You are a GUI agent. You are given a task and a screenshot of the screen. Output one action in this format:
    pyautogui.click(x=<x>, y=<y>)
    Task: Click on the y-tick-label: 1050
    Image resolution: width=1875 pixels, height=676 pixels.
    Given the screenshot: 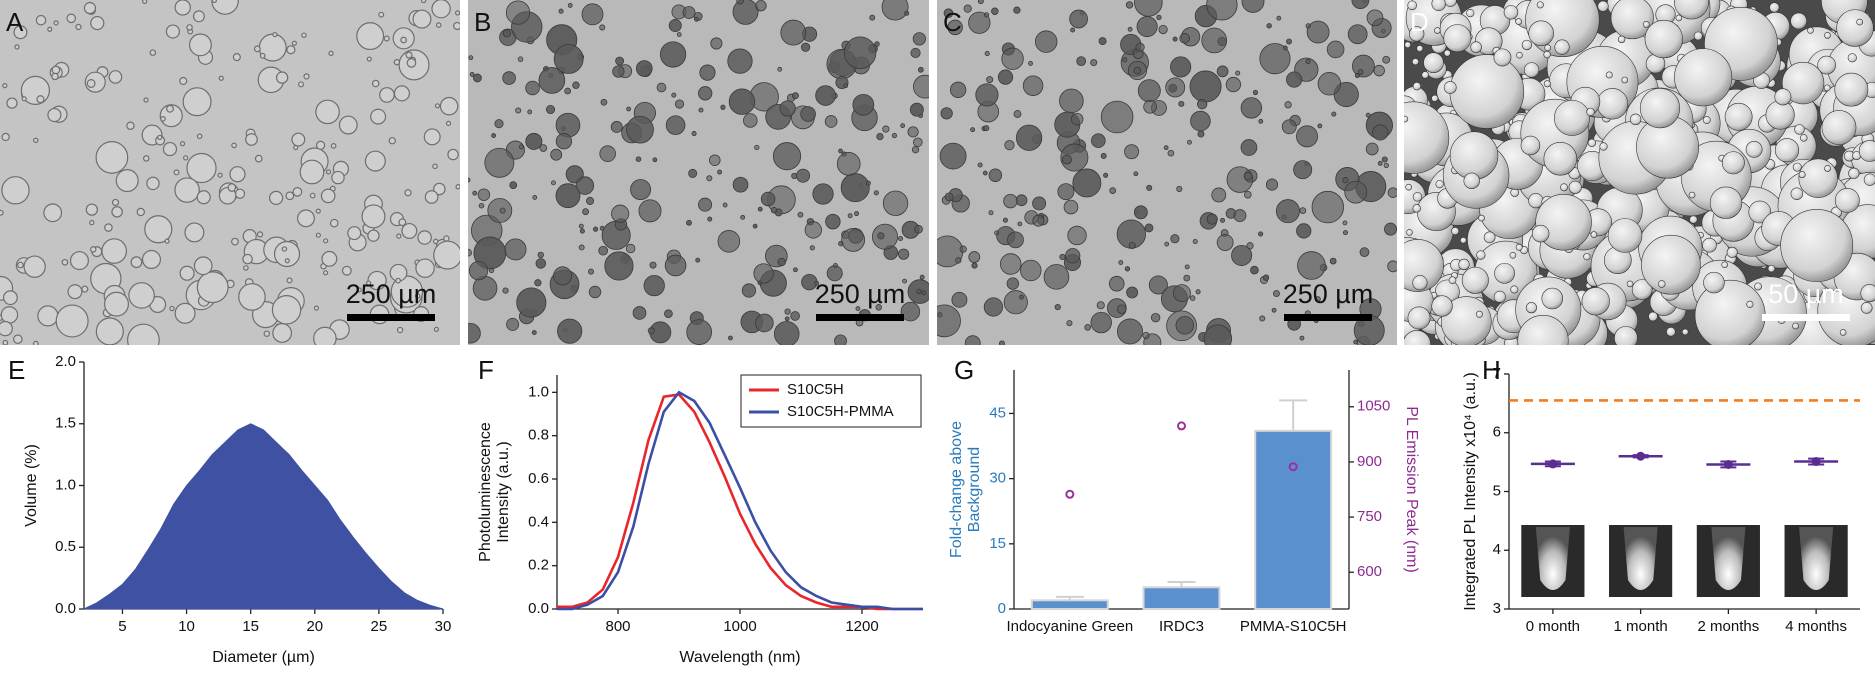 What is the action you would take?
    pyautogui.click(x=1373, y=406)
    